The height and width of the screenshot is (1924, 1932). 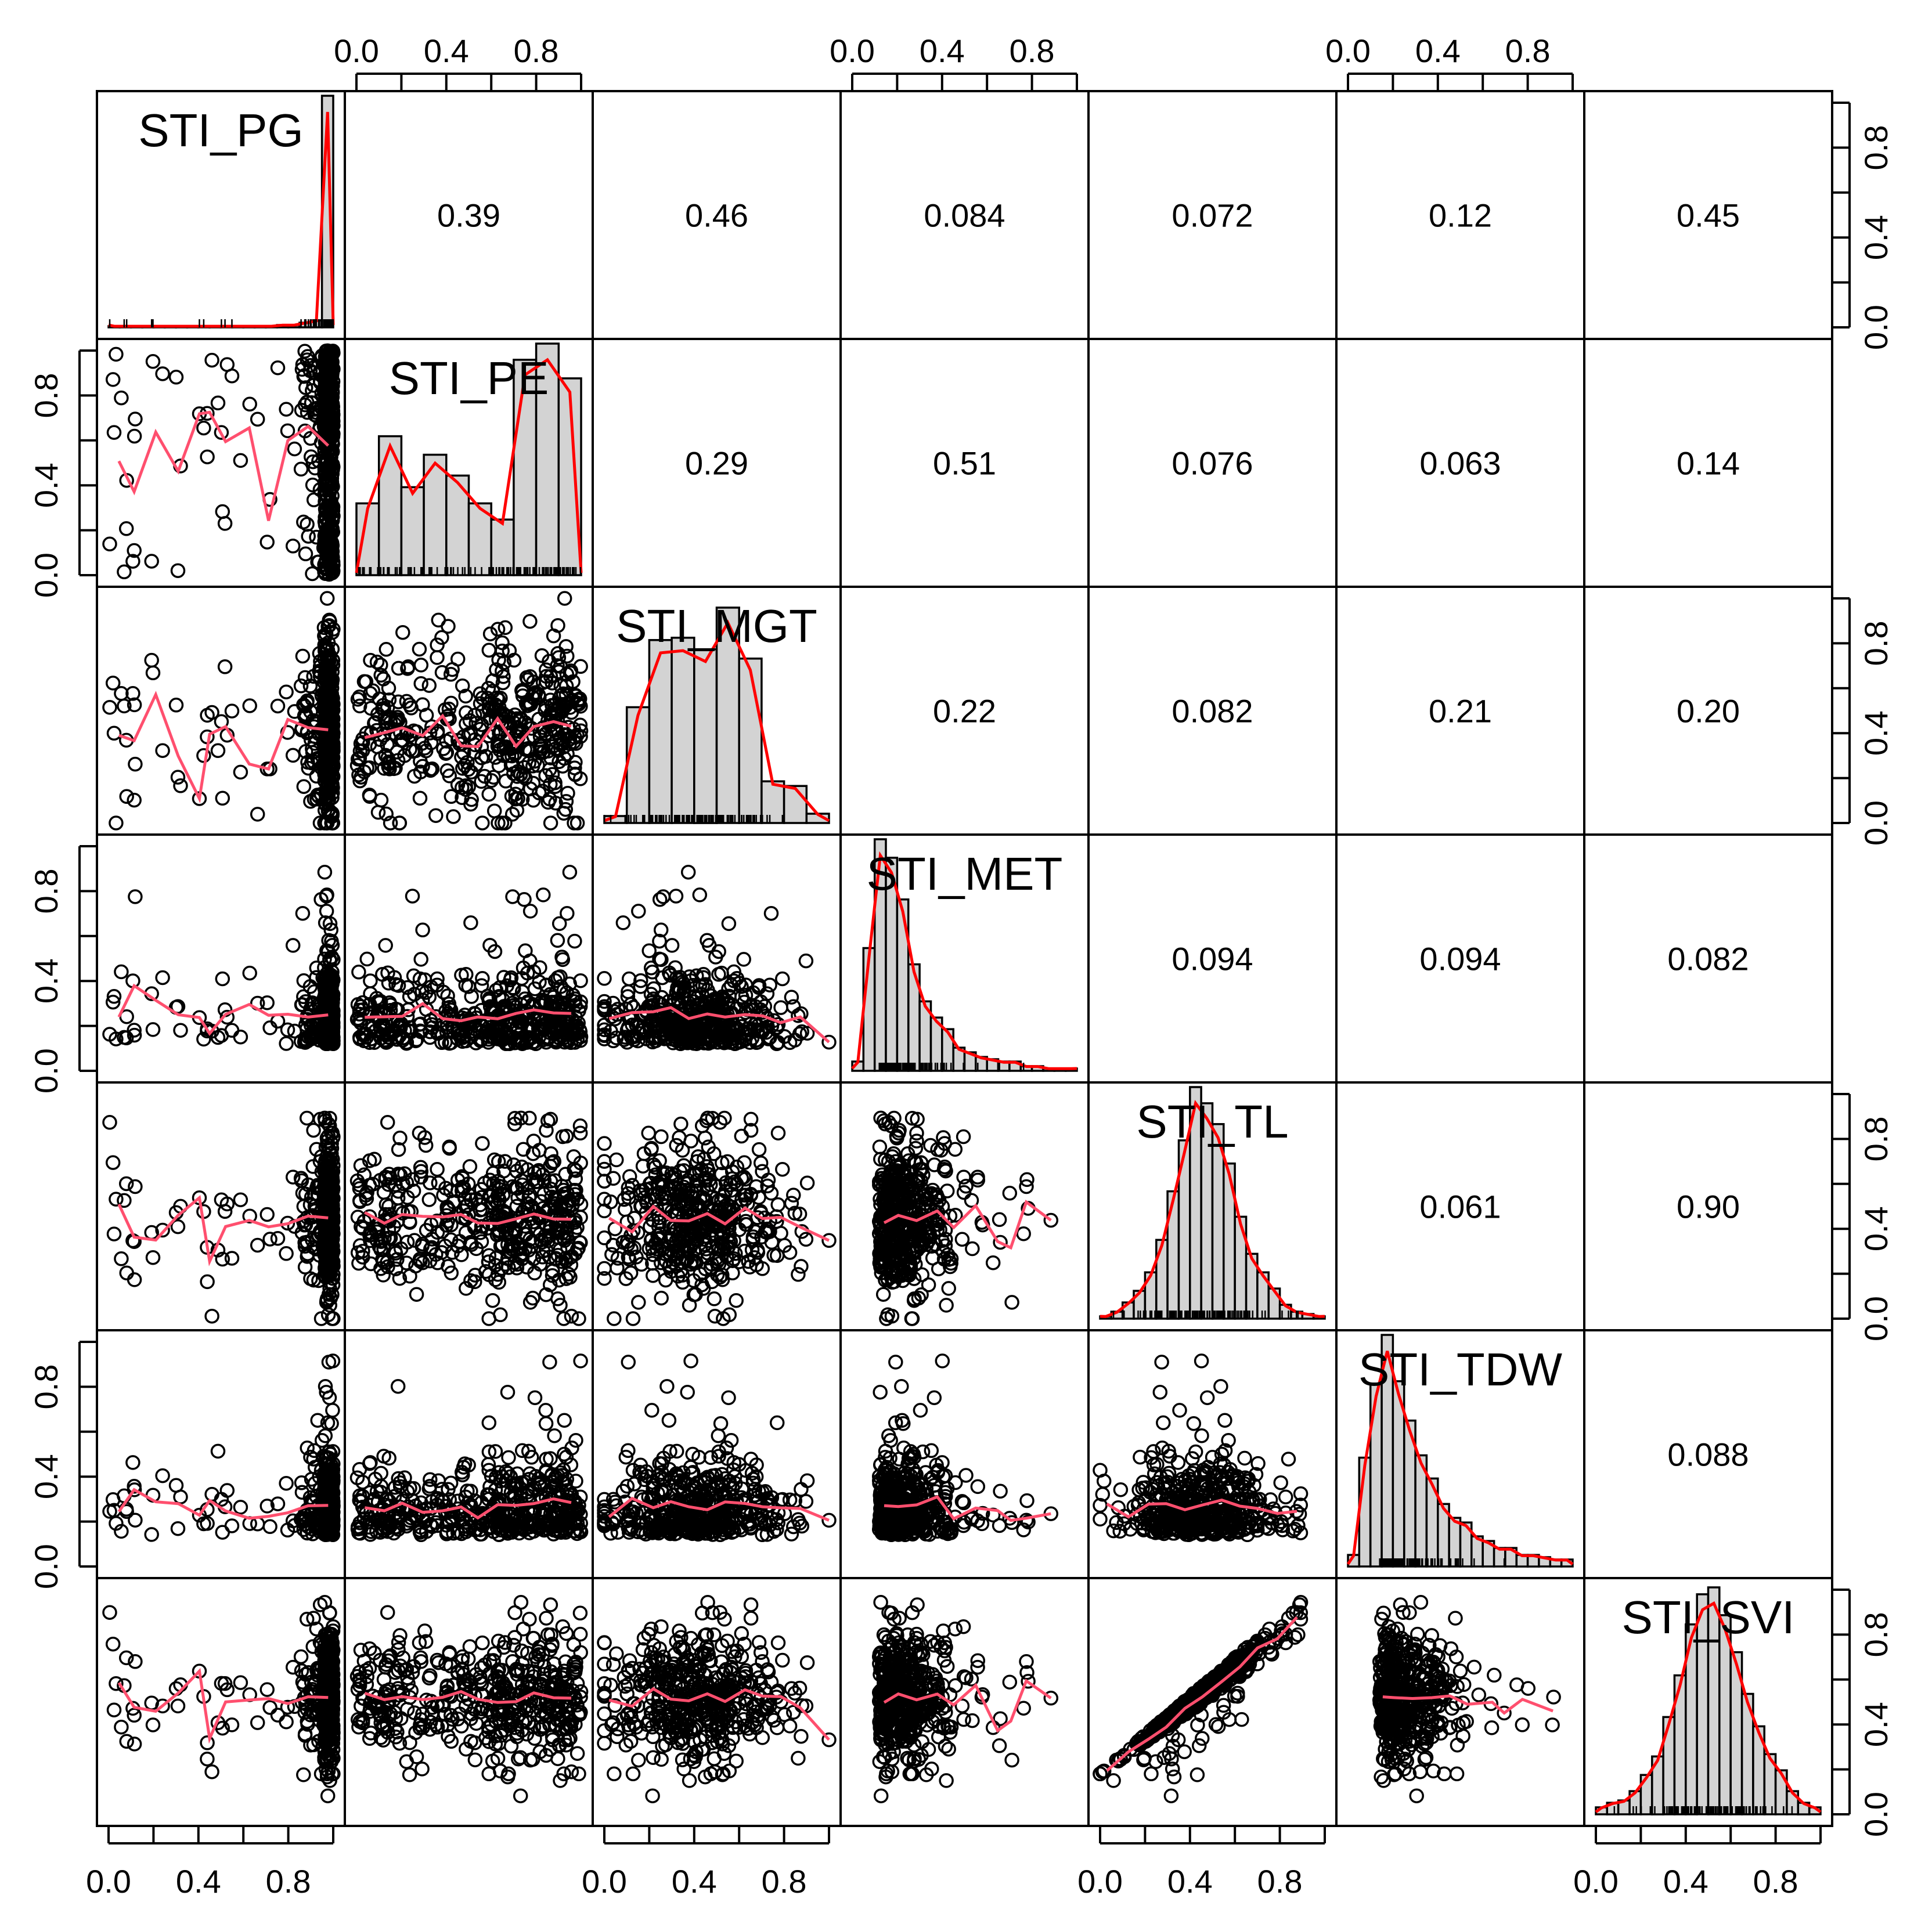 I want to click on scatter-STI_MET-vs-STI_PG, so click(x=221, y=958).